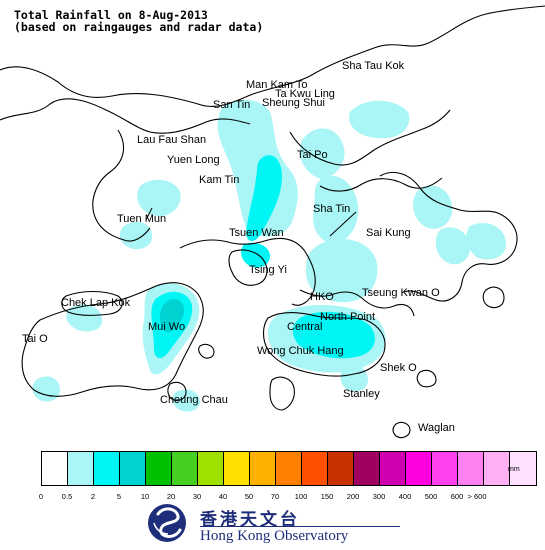 This screenshot has height=550, width=545. What do you see at coordinates (324, 344) in the screenshot?
I see `hong-kong-island` at bounding box center [324, 344].